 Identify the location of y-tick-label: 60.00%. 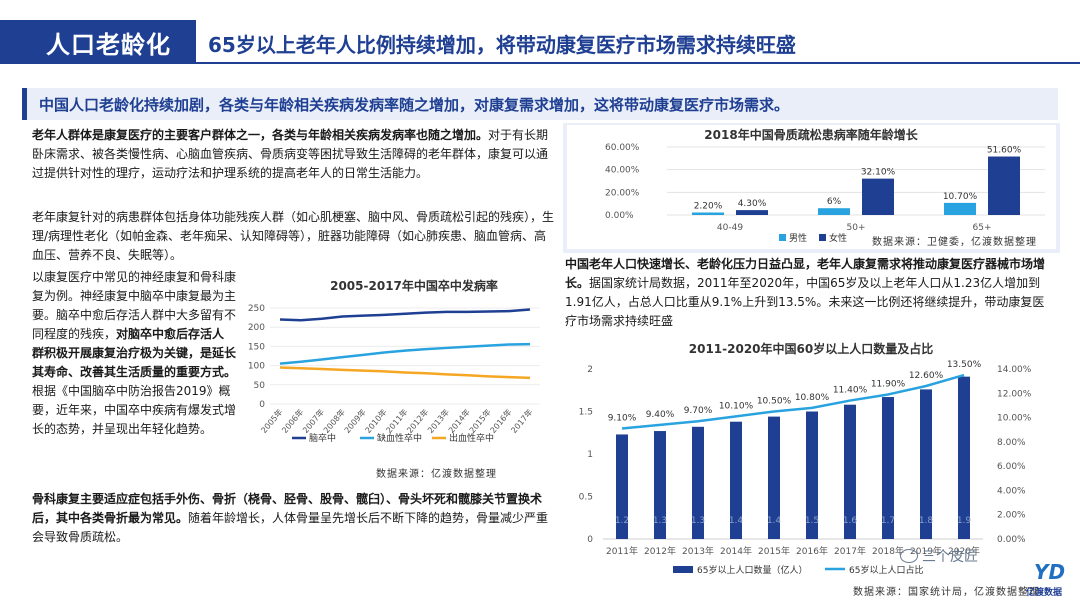
(622, 148).